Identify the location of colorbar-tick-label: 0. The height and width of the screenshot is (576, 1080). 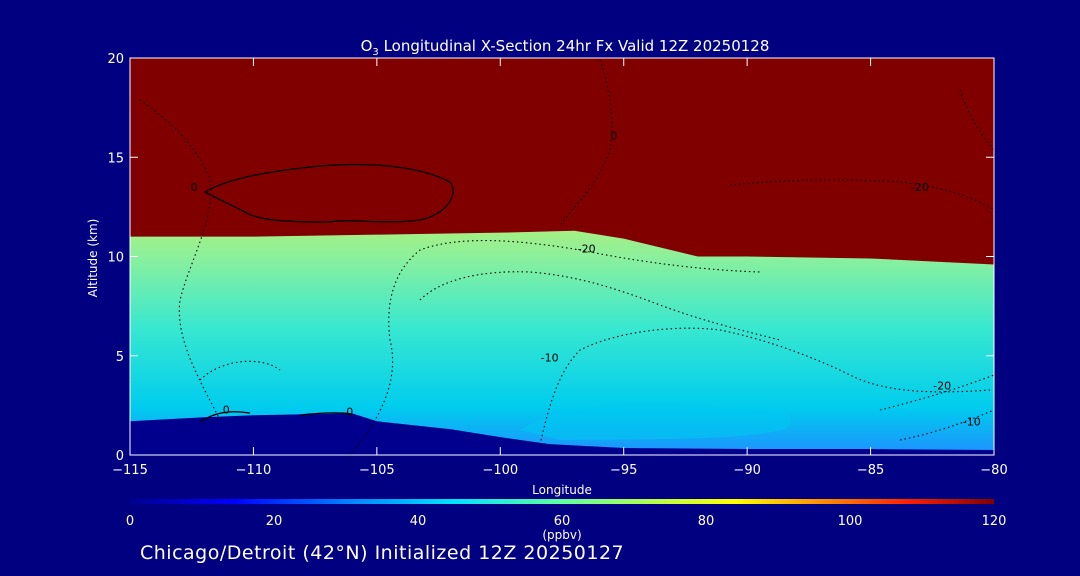
(130, 521).